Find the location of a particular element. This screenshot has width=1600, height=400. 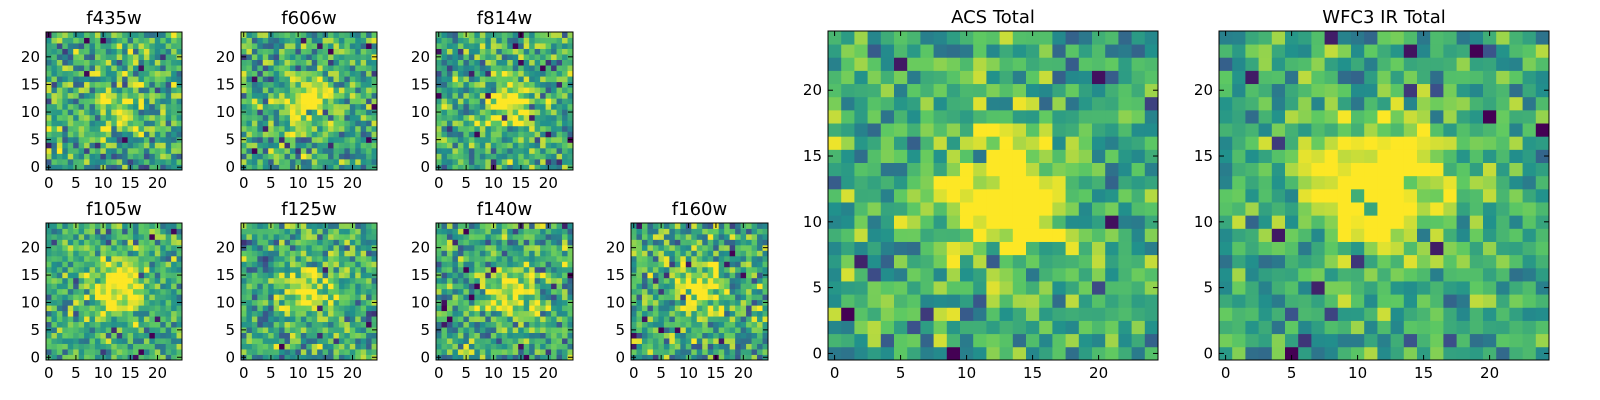

axes-frame is located at coordinates (114, 291).